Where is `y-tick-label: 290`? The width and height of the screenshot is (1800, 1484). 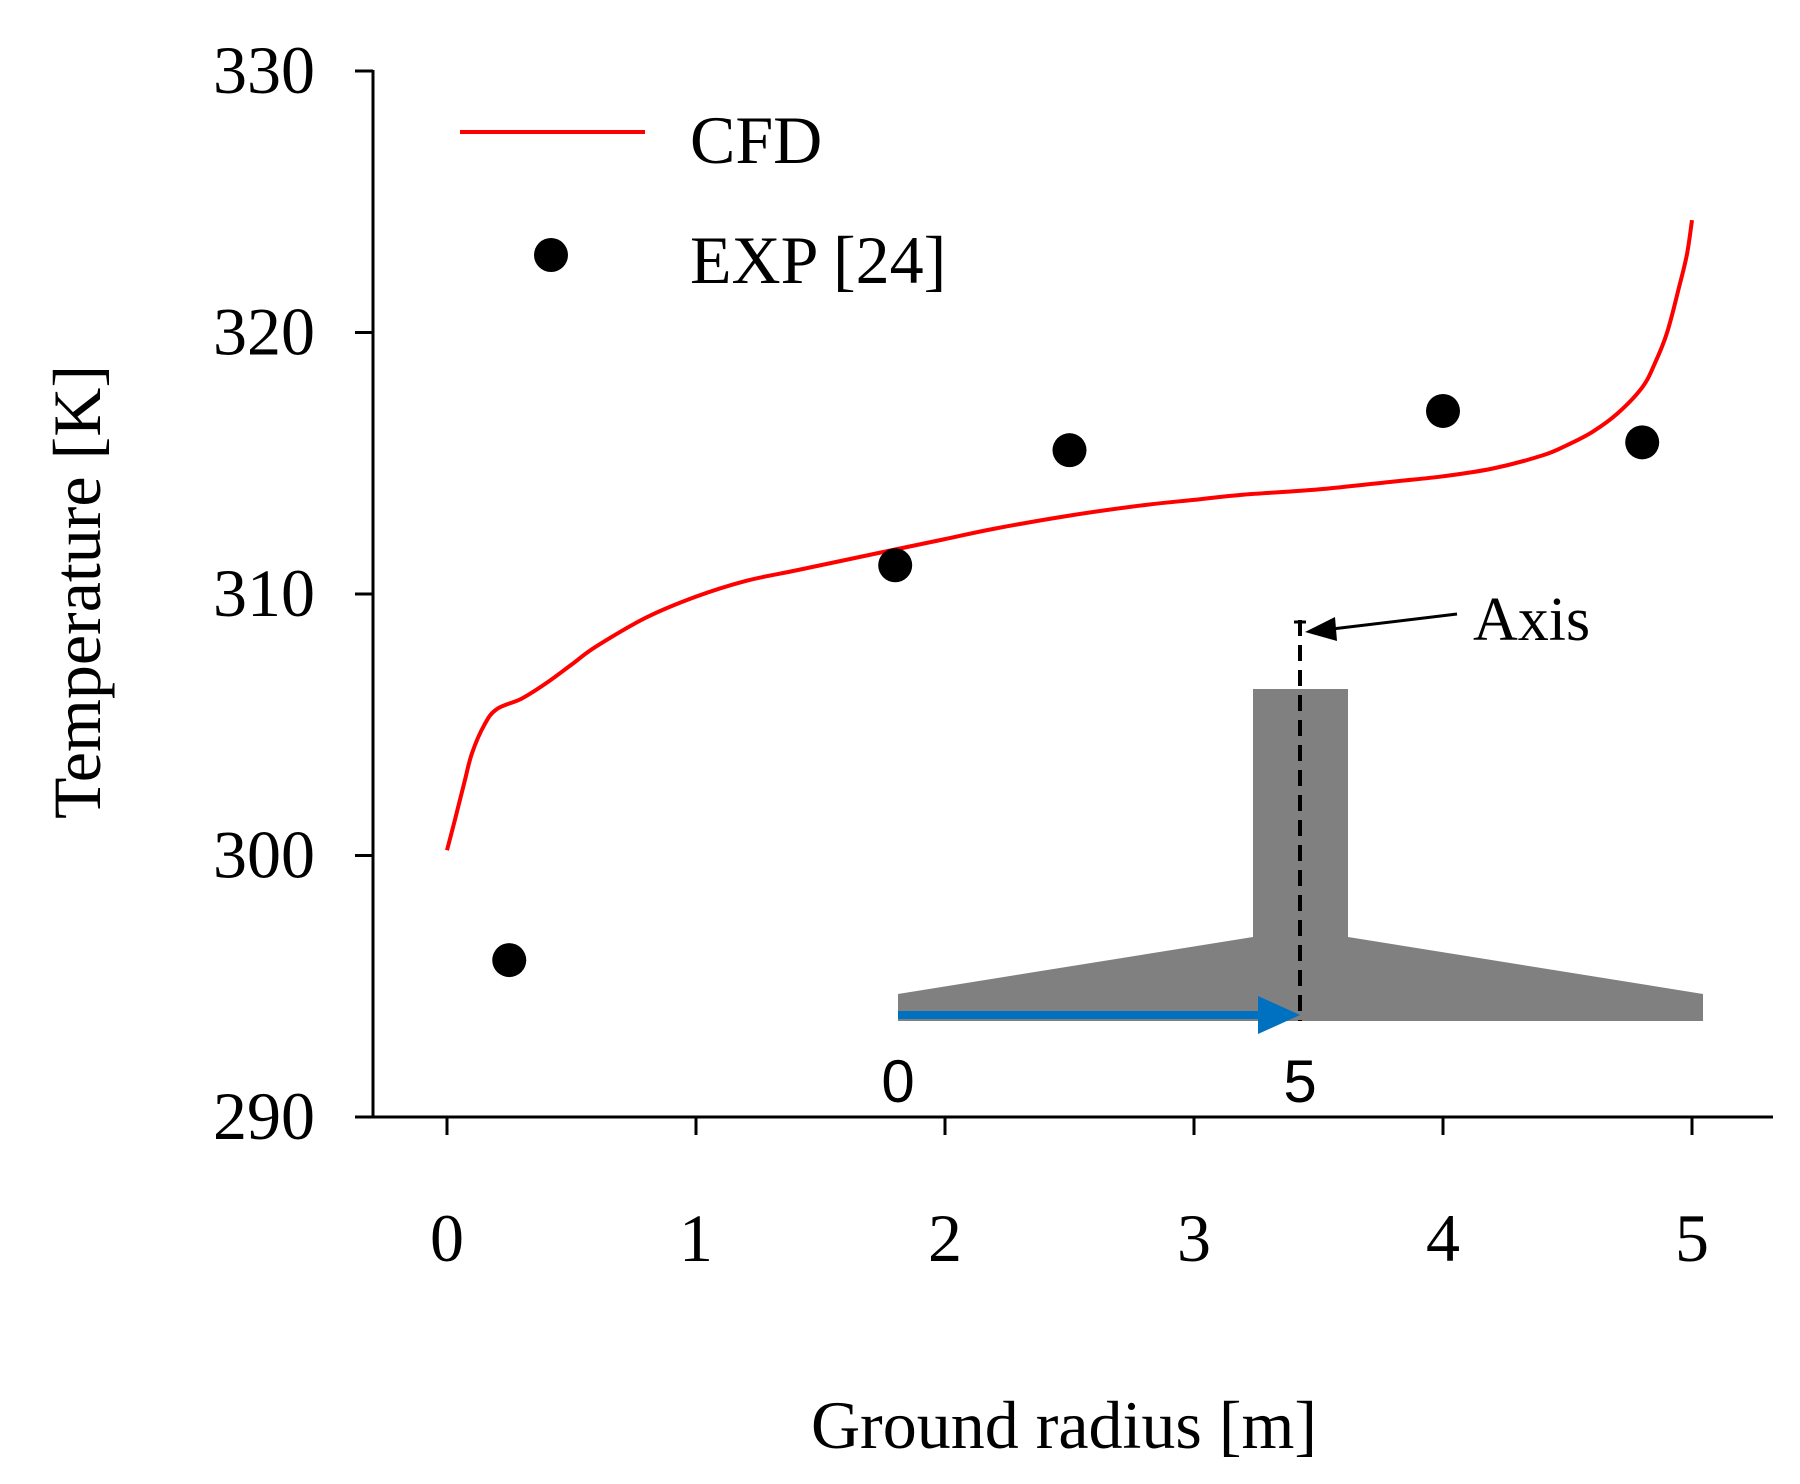 y-tick-label: 290 is located at coordinates (264, 1116).